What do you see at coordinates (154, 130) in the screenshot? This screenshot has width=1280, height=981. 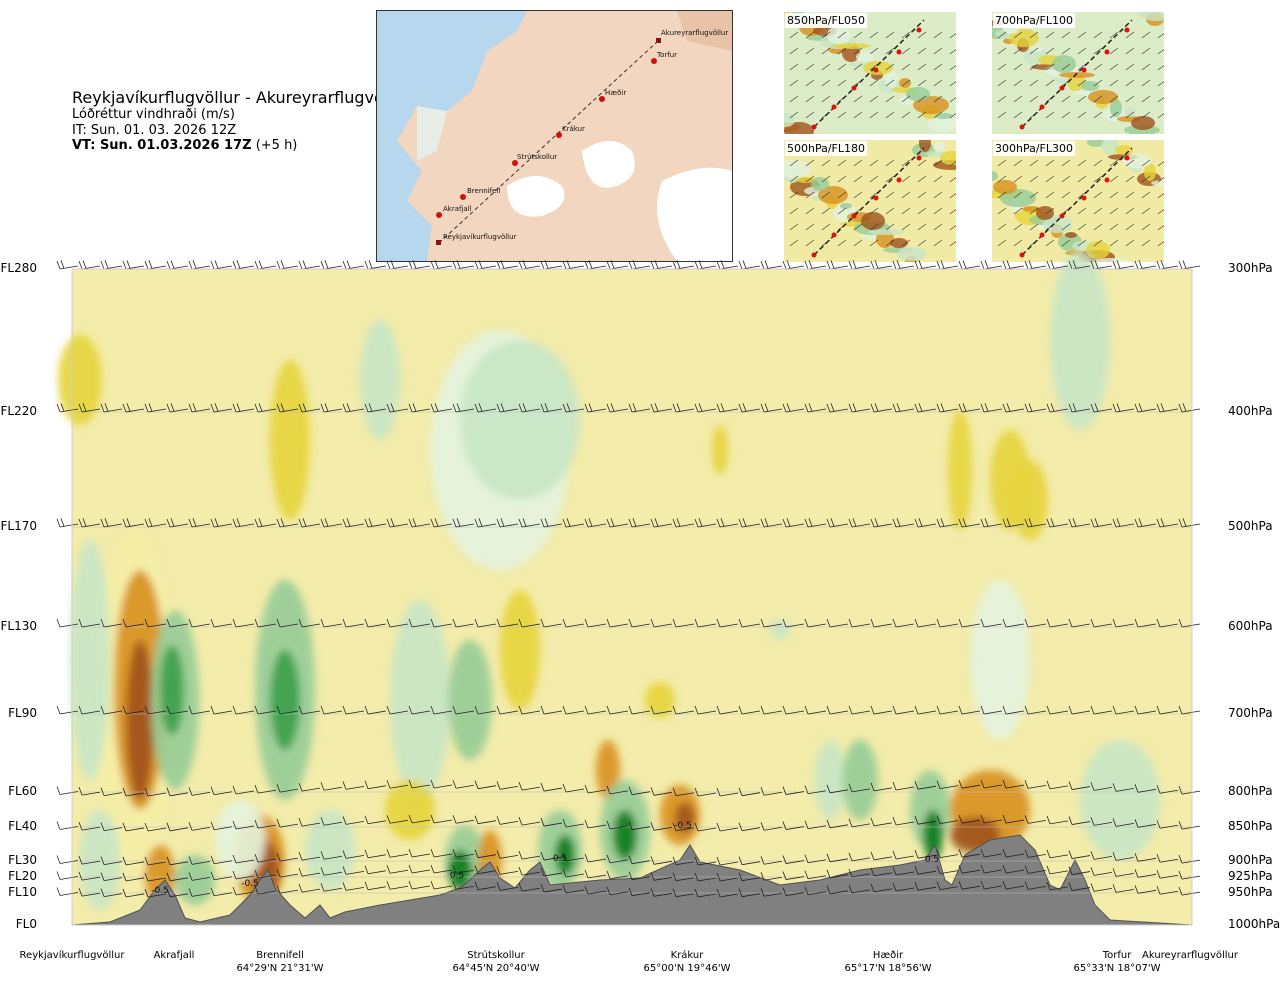 I see `initial-time: IT: Sun. 01. 03. 2026 12Z` at bounding box center [154, 130].